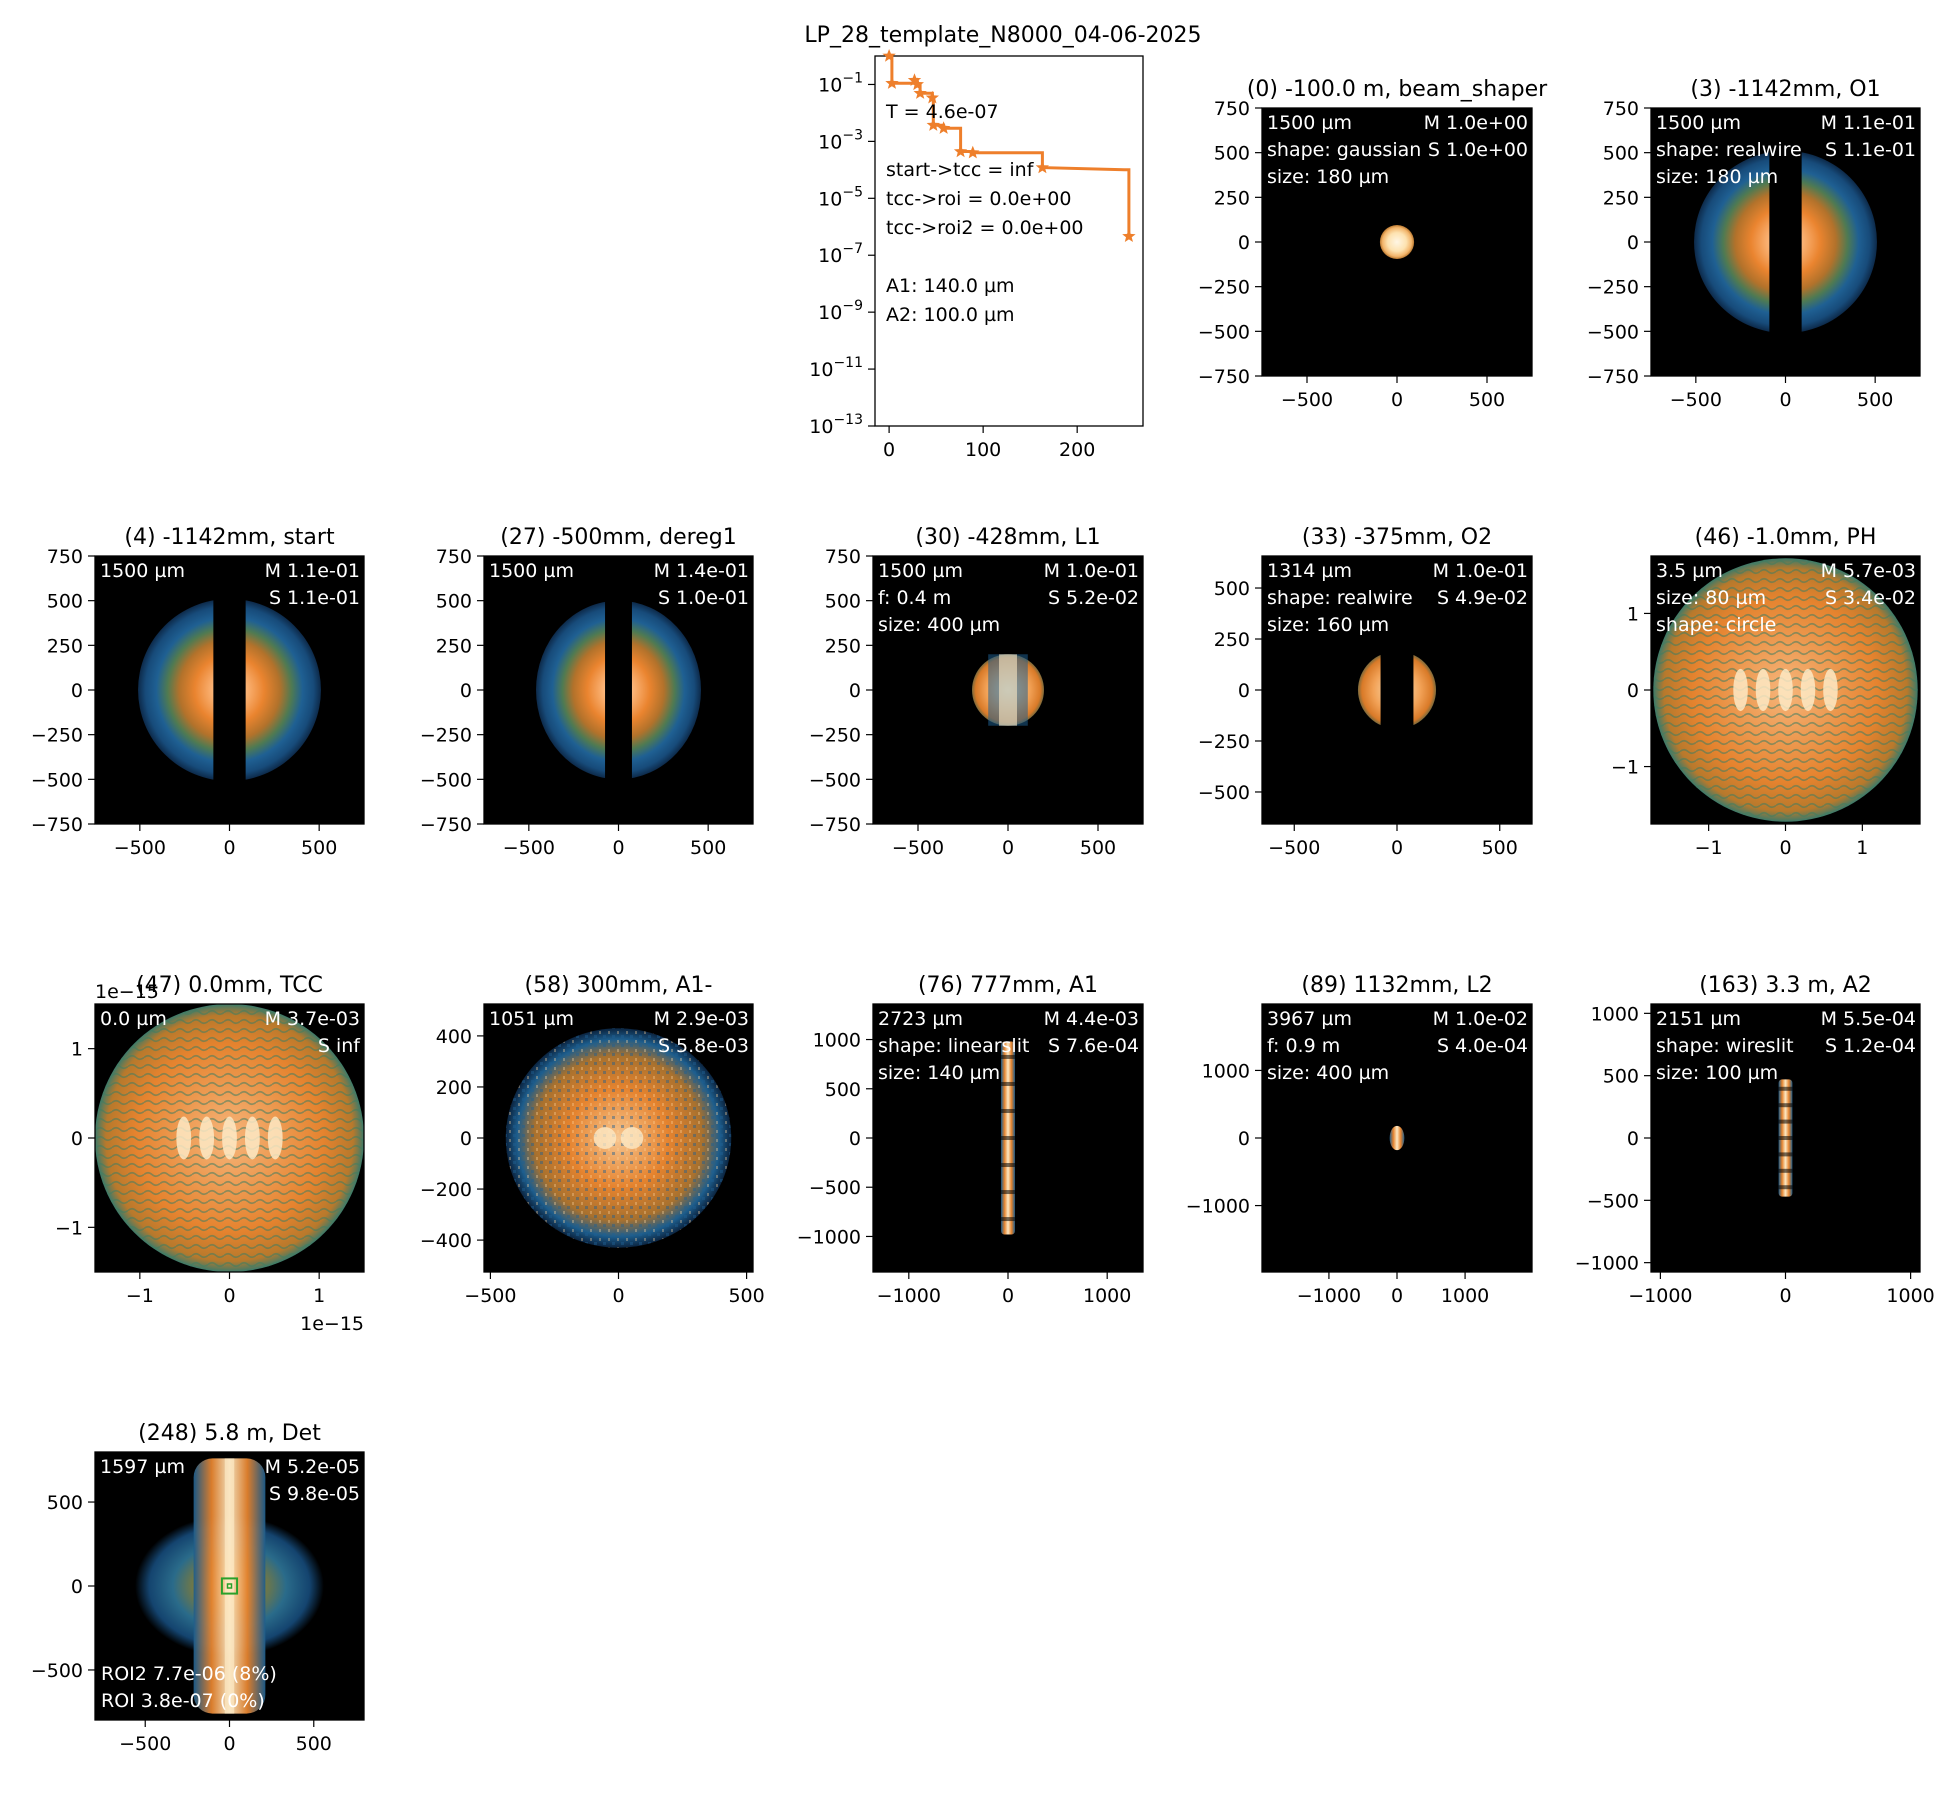 This screenshot has width=1950, height=1800. I want to click on overlay-left-text: 3967 µm, so click(1309, 1019).